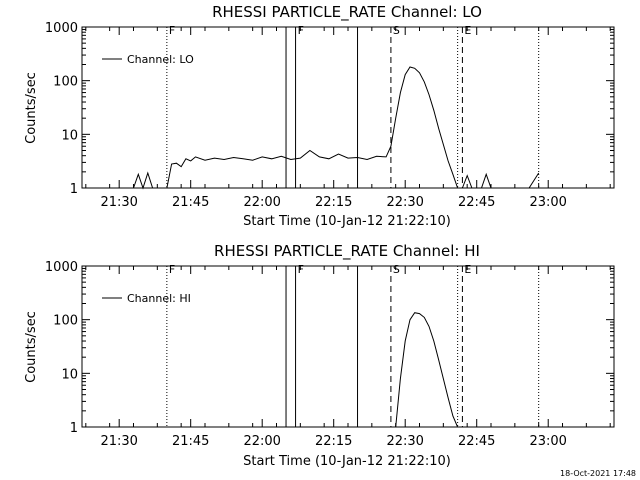  I want to click on chart-title: RHESSI PARTICLE_RATE Channel: LO, so click(347, 12).